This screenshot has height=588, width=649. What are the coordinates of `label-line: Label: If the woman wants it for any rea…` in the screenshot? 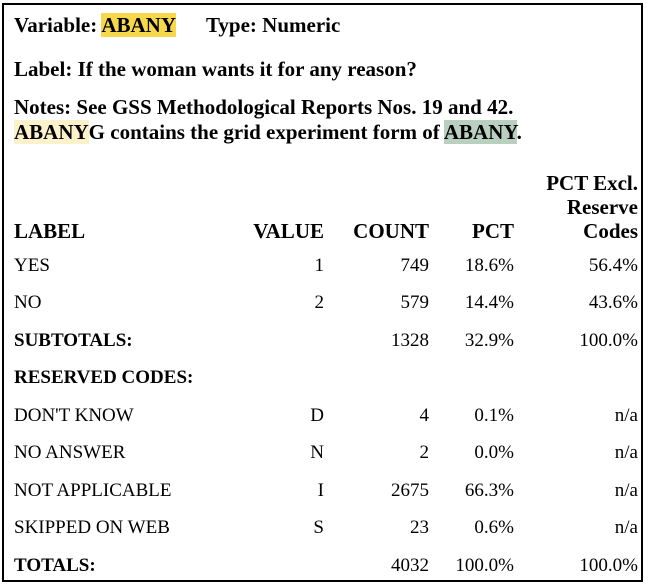 It's located at (215, 69).